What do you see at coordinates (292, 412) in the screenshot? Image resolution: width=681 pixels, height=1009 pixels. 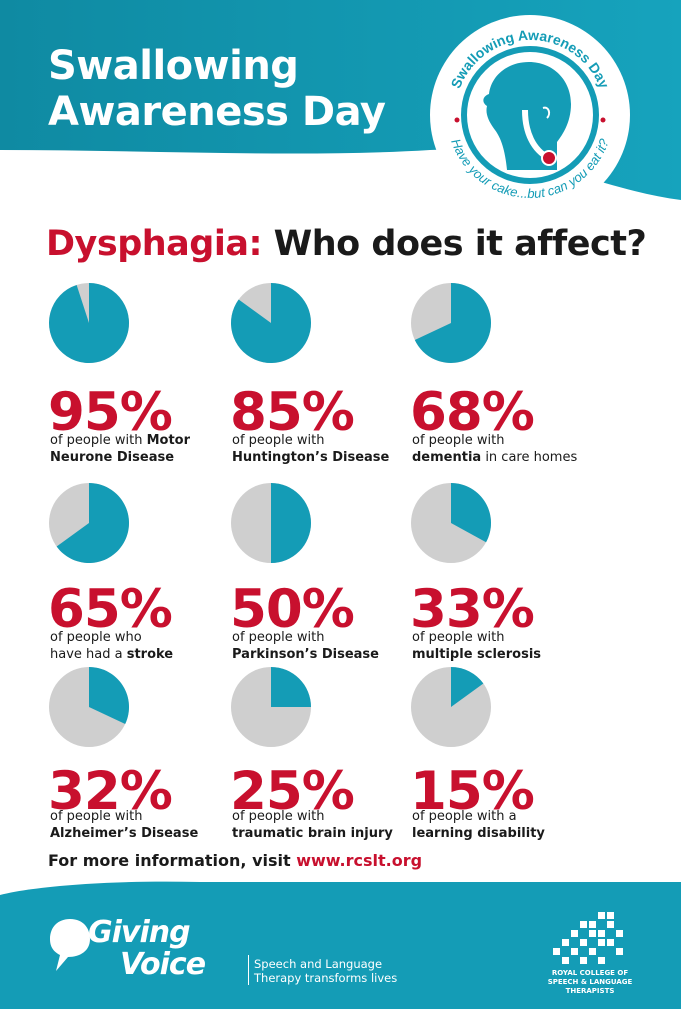 I see `percentage-value: 85%` at bounding box center [292, 412].